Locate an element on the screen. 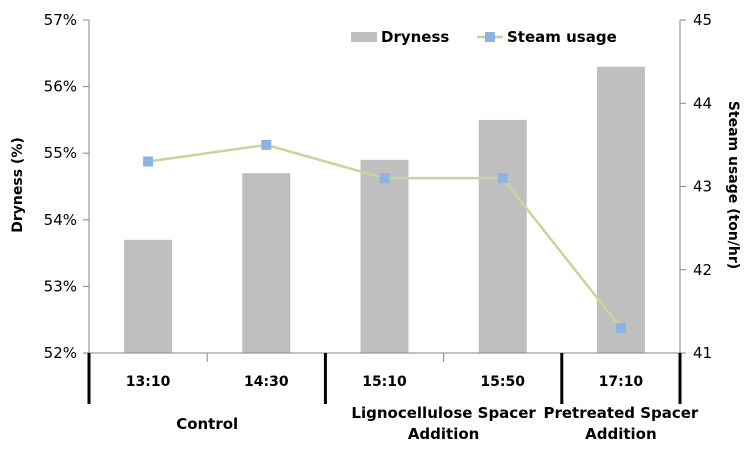 The width and height of the screenshot is (749, 450). legend-dryness-swatch is located at coordinates (364, 37).